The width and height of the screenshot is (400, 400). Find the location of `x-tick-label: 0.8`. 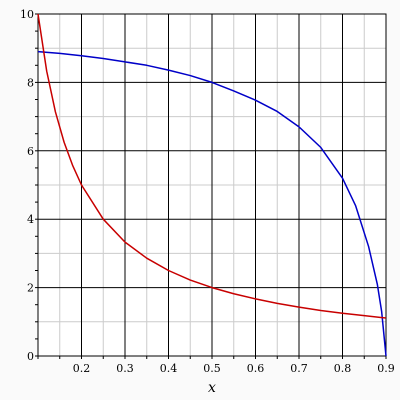

x-tick-label: 0.8 is located at coordinates (343, 368).